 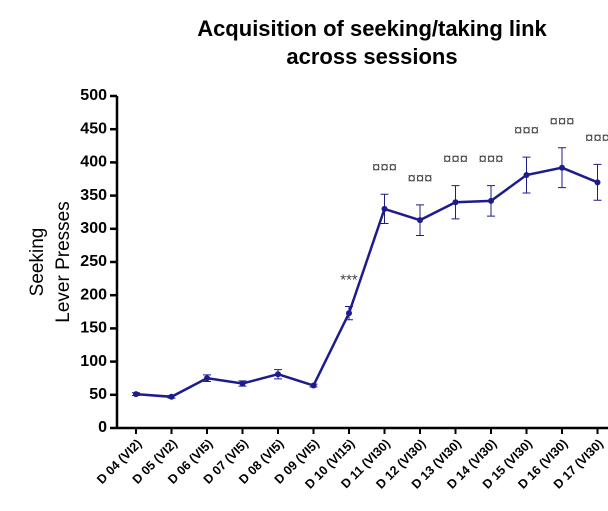 What do you see at coordinates (371, 56) in the screenshot?
I see `chart-title: across sessions` at bounding box center [371, 56].